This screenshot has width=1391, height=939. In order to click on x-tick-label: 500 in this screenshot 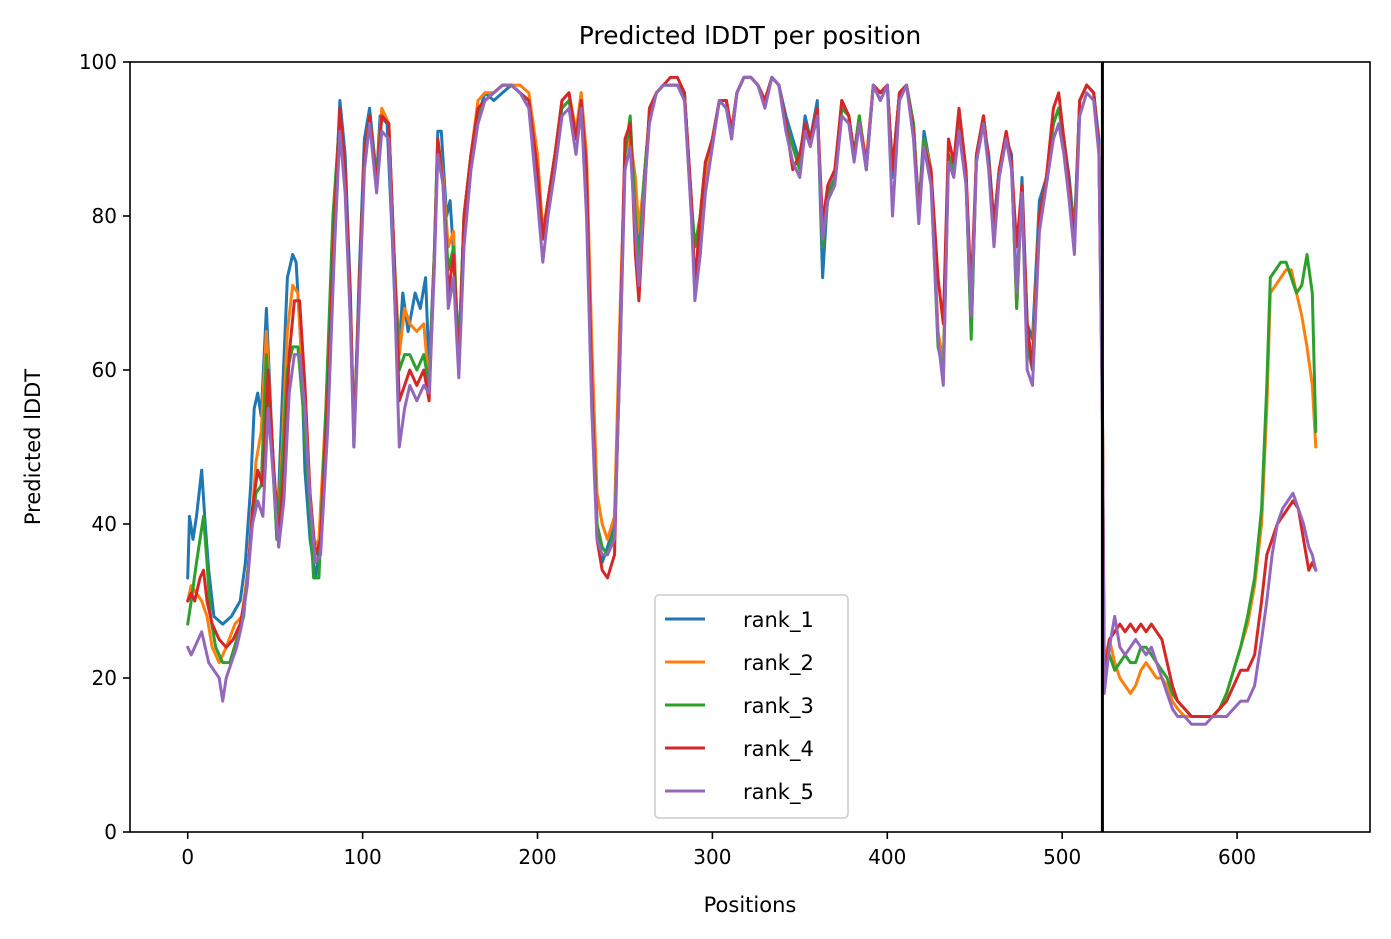, I will do `click(1062, 857)`.